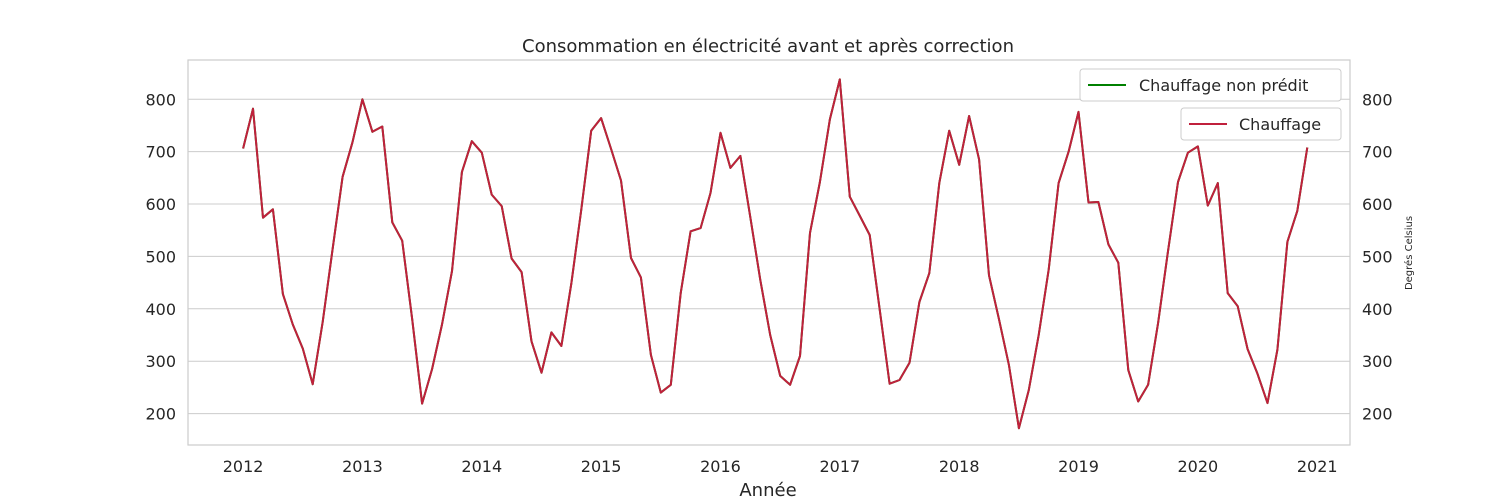 This screenshot has height=500, width=1500. I want to click on y-axis-right-title: Degrés Celsius, so click(1409, 253).